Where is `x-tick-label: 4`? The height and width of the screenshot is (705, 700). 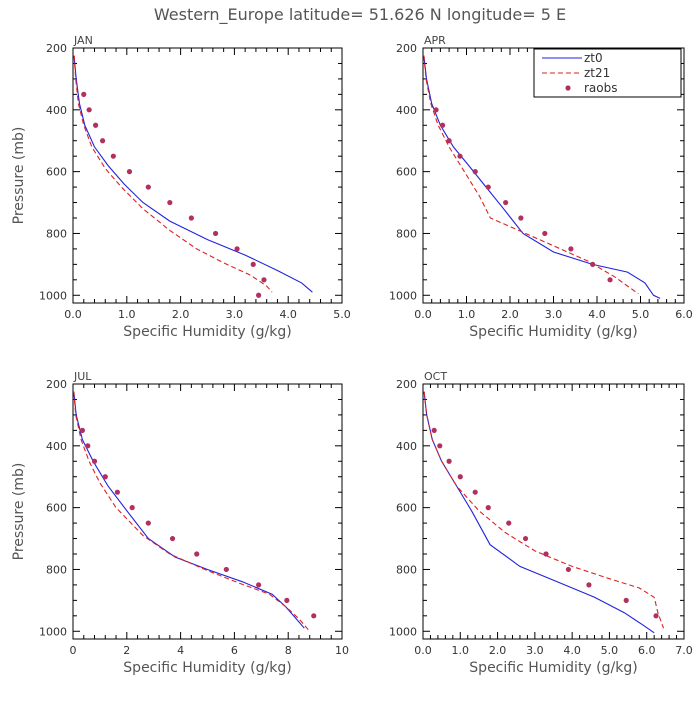 x-tick-label: 4 is located at coordinates (180, 650).